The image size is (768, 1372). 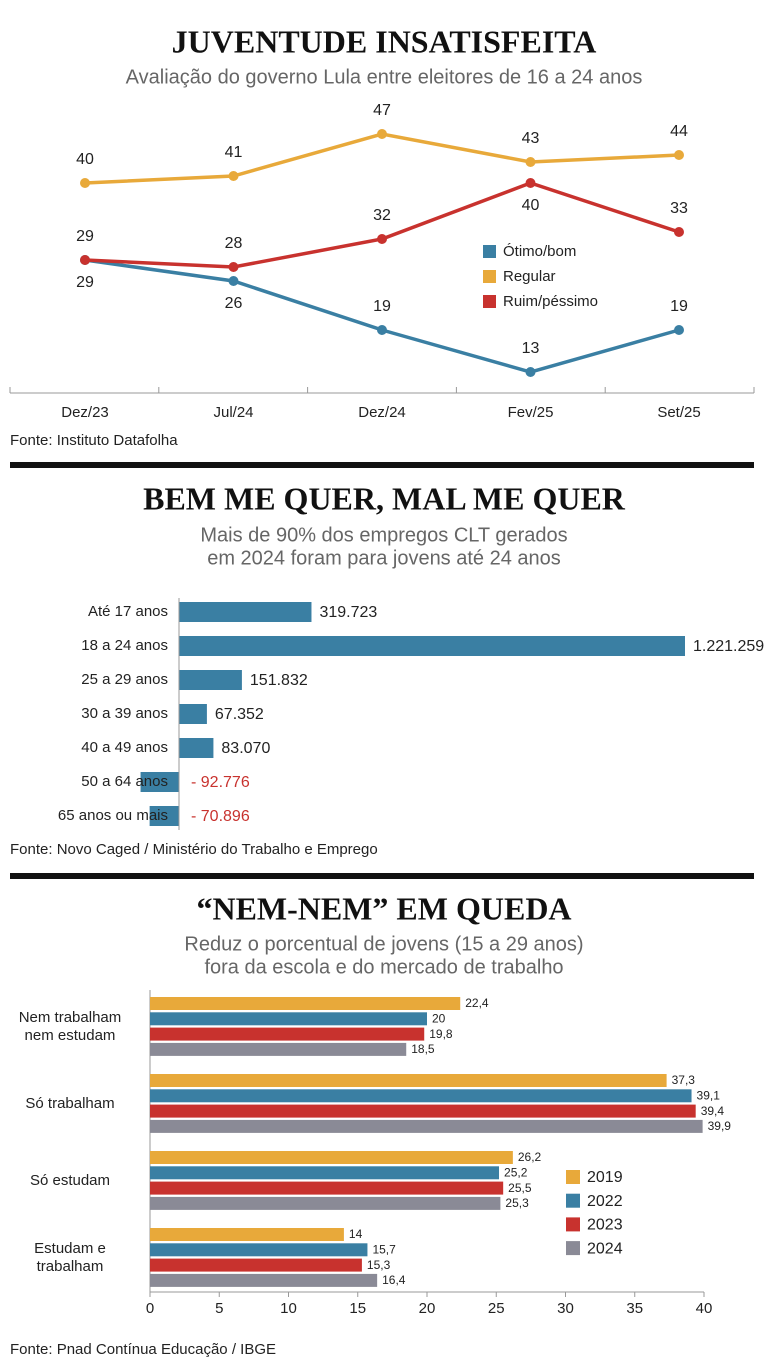 I want to click on data-label: 151.832, so click(x=279, y=680).